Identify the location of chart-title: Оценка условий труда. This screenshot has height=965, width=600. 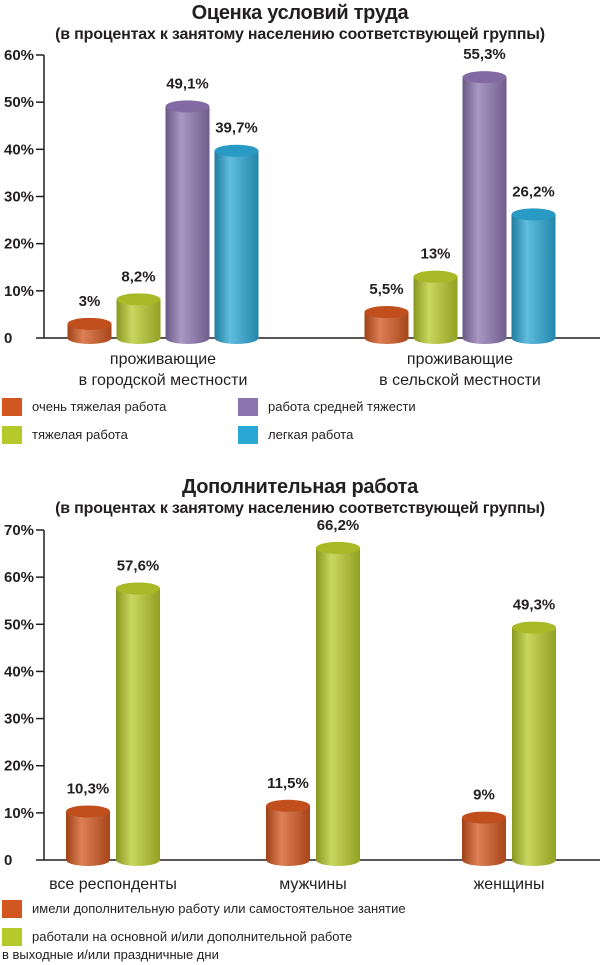
(300, 13).